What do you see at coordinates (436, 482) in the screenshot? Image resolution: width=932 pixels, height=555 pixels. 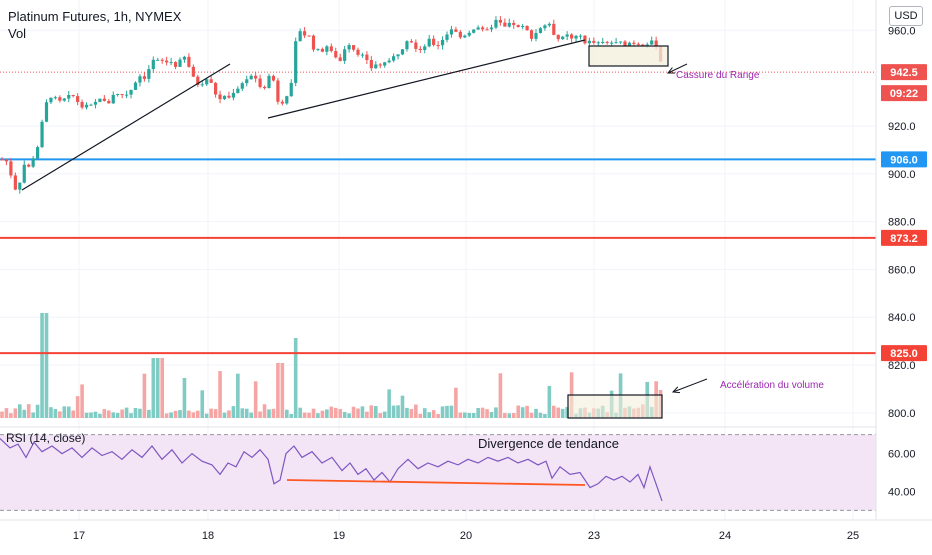 I see `divergence-line` at bounding box center [436, 482].